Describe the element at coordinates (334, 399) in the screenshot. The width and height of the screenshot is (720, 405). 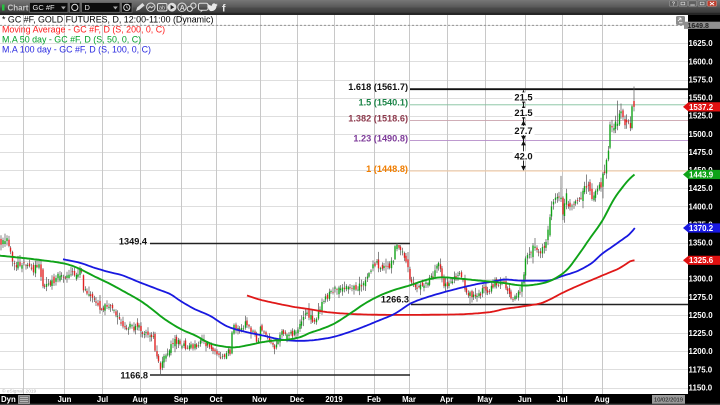
I see `svg-text: 2019` at that location.